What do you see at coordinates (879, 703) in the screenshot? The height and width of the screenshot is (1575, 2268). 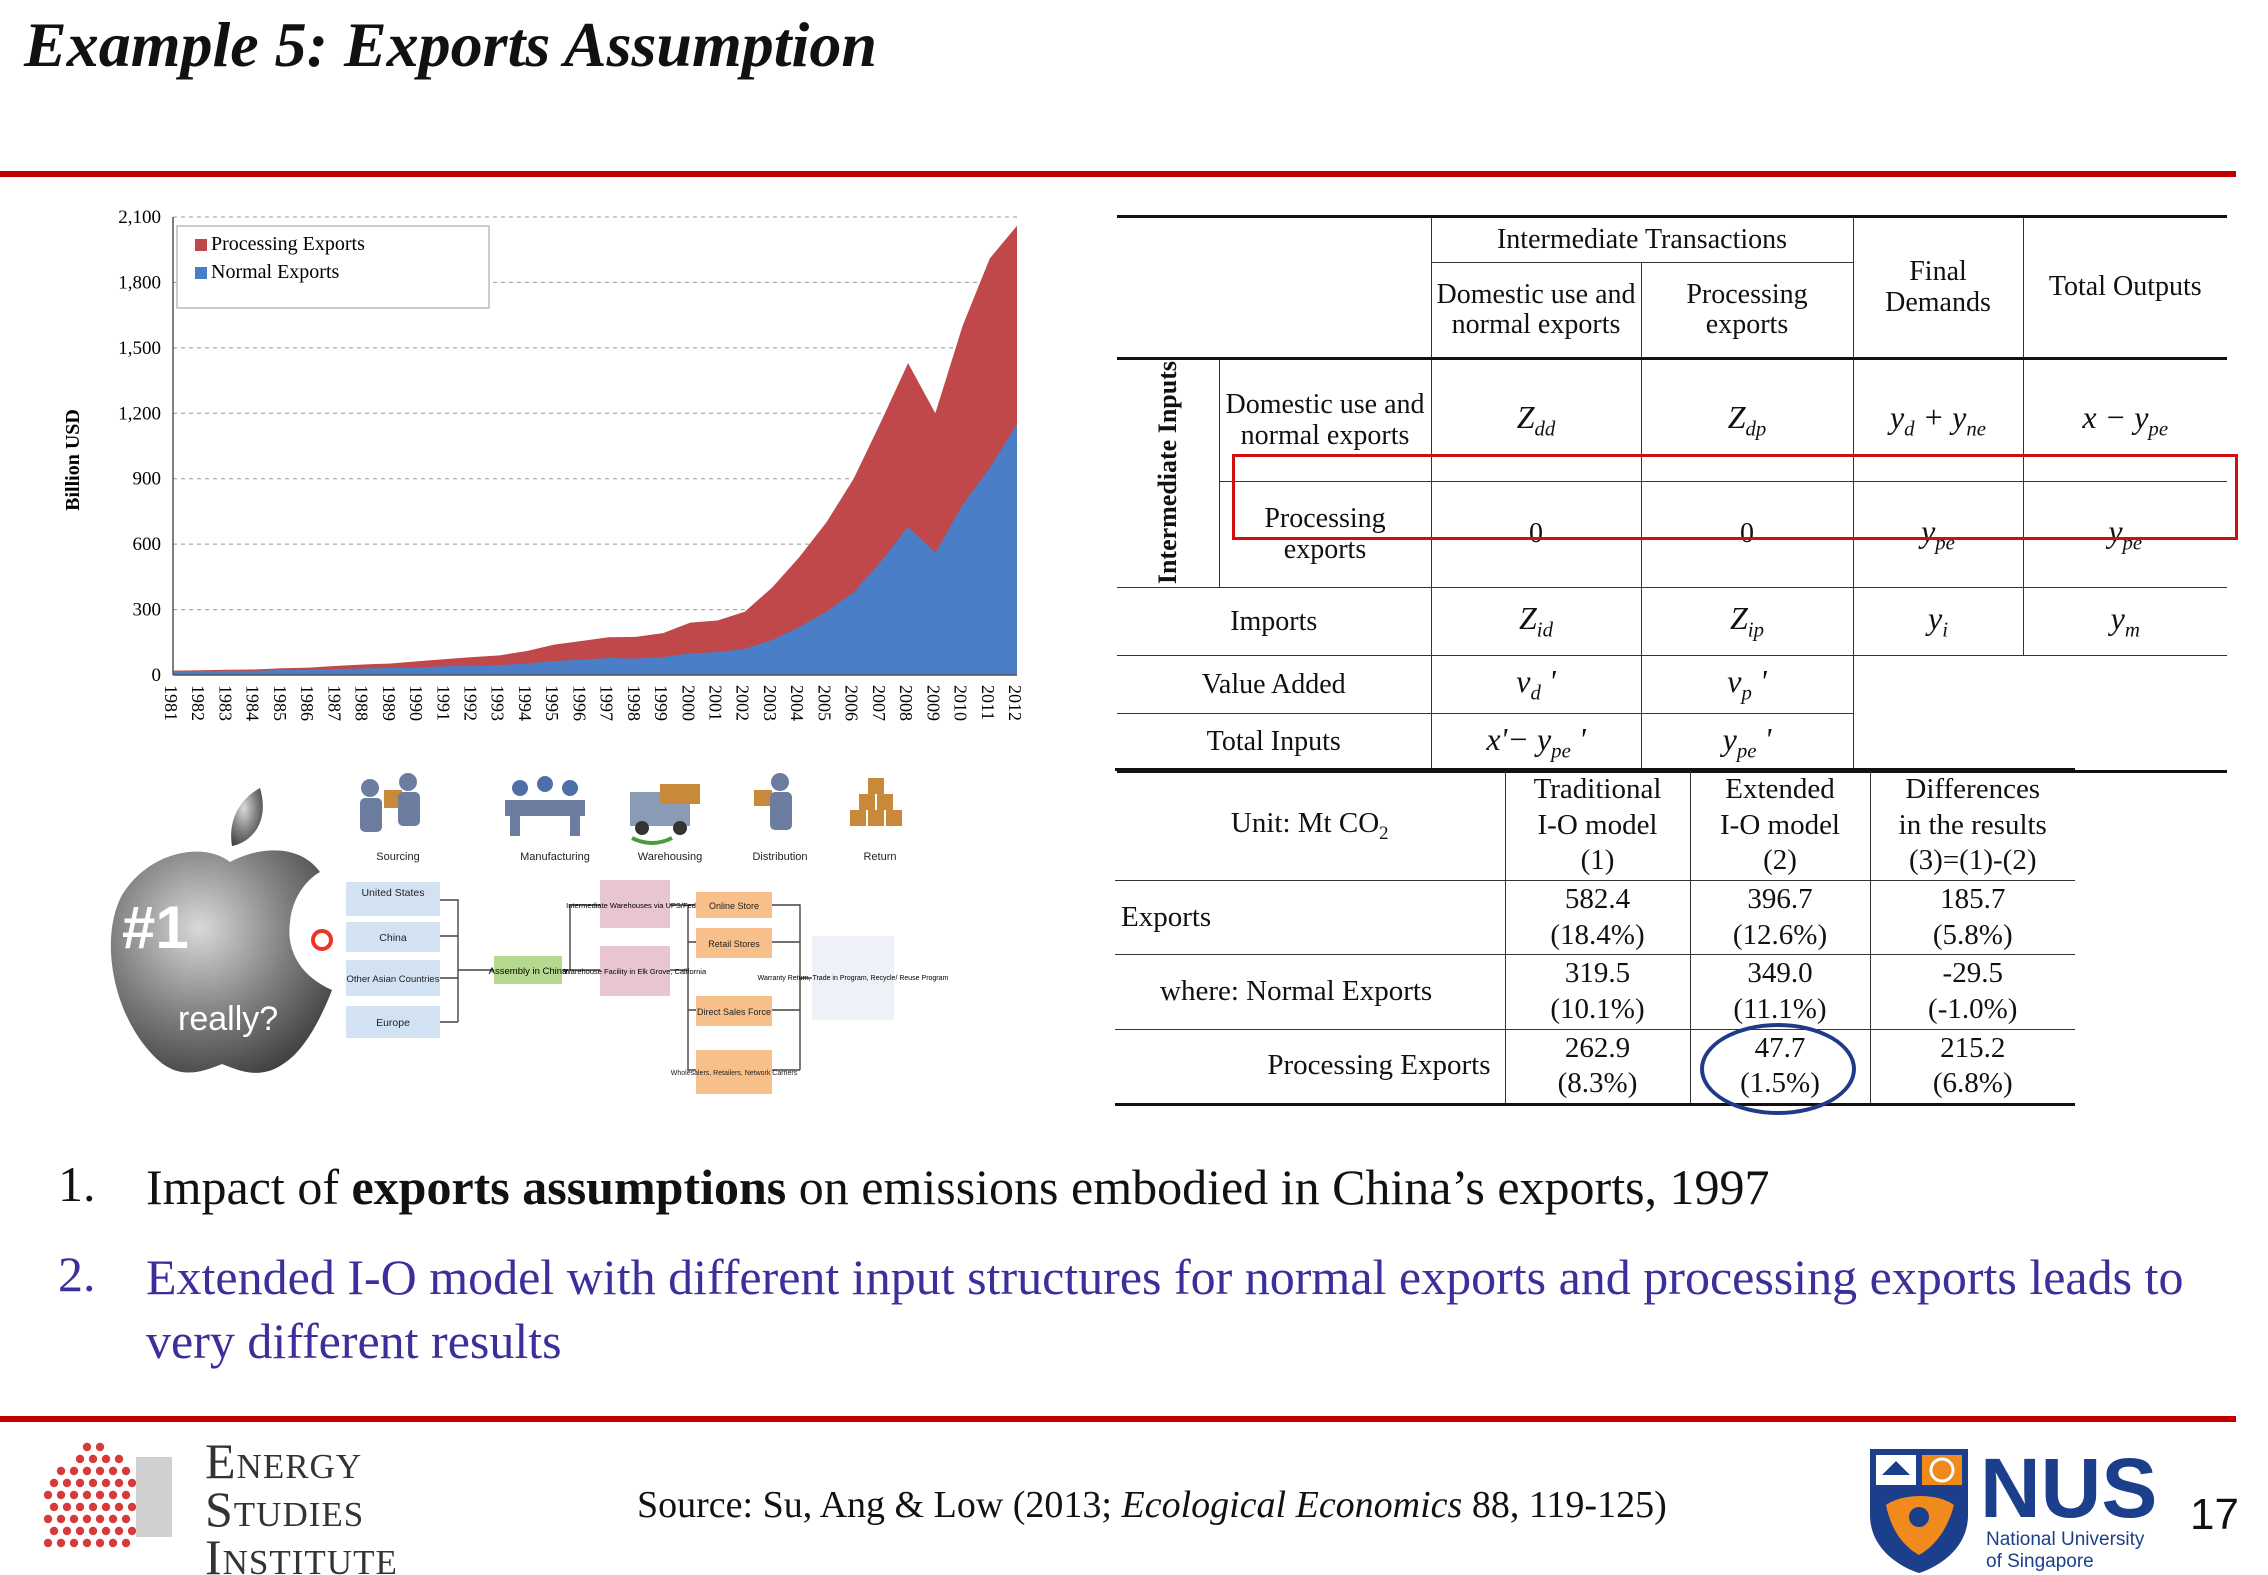 I see `x-tick-label: 2007` at bounding box center [879, 703].